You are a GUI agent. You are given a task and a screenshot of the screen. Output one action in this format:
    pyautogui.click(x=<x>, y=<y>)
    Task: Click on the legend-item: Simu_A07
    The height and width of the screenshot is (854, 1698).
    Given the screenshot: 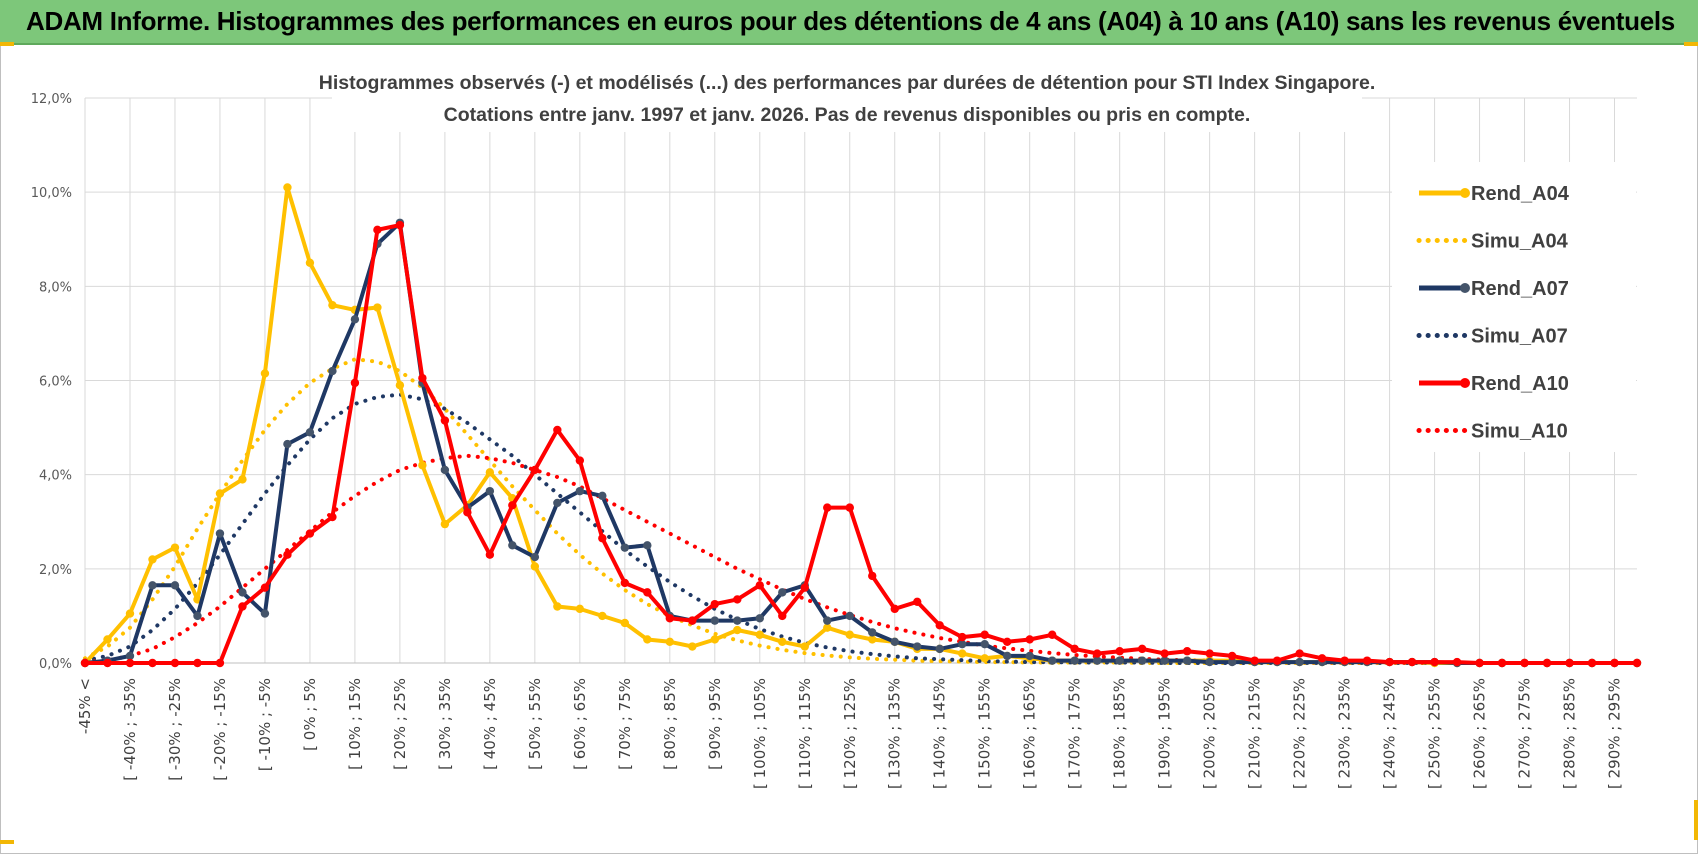 What is the action you would take?
    pyautogui.click(x=1492, y=337)
    